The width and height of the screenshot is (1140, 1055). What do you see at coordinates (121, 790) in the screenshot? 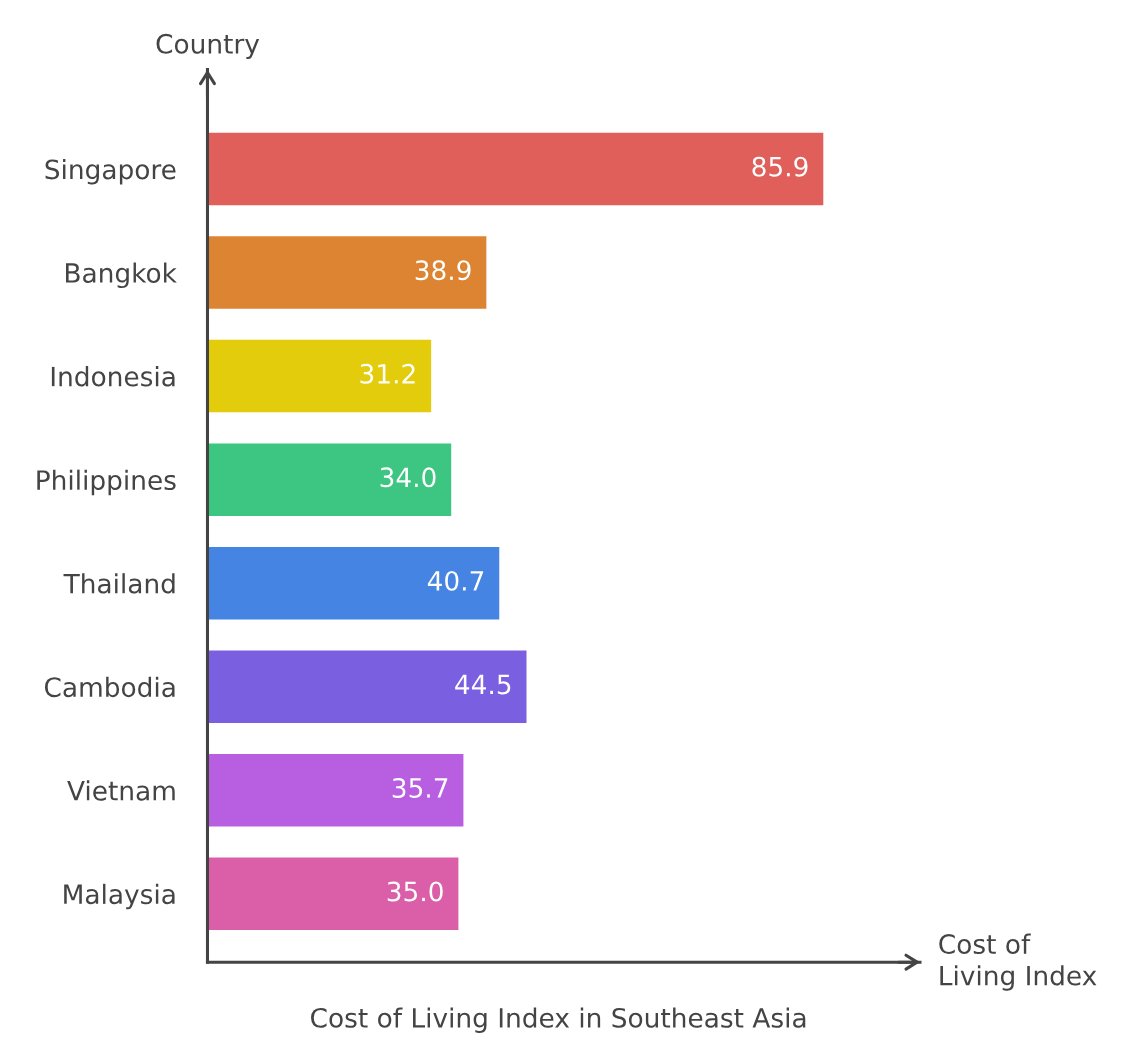
I see `y-tick-label: Vietnam` at bounding box center [121, 790].